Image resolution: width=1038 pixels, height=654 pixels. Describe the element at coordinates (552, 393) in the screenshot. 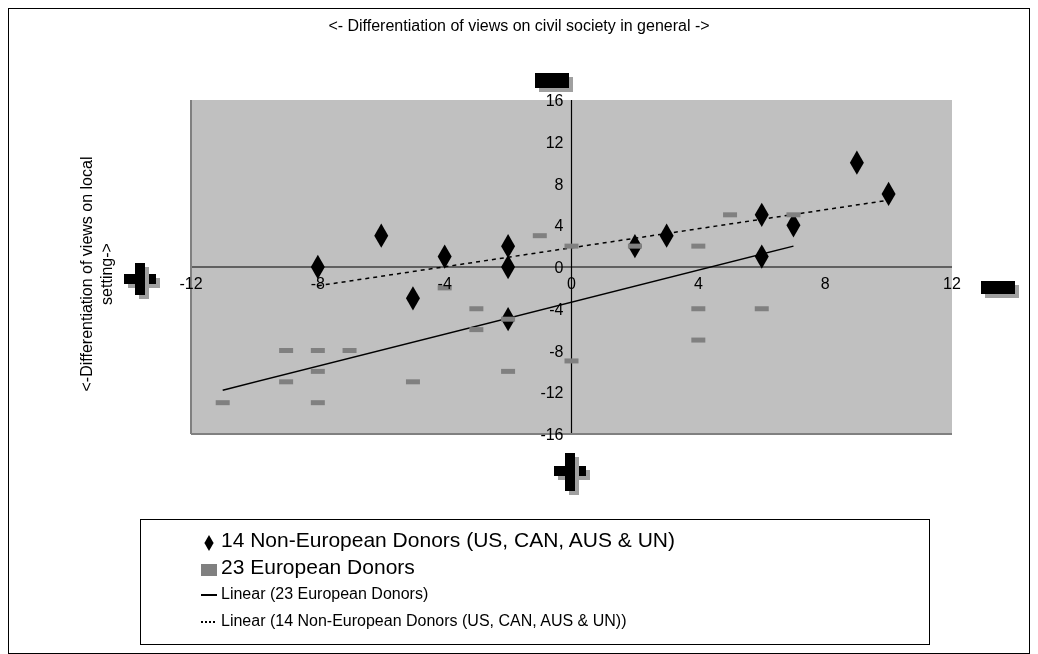

I see `y-tick-label: -12` at that location.